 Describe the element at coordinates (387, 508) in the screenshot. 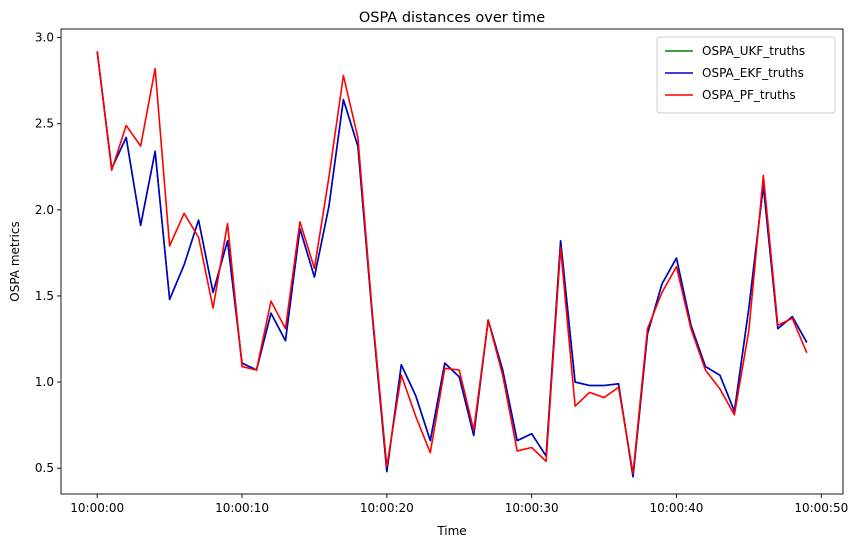

I see `x-tick-label: 10:00:20` at that location.